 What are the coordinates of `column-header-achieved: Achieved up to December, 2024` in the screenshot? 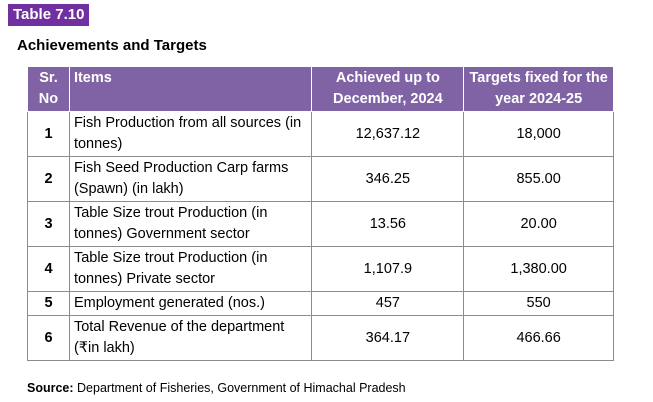 It's located at (388, 89).